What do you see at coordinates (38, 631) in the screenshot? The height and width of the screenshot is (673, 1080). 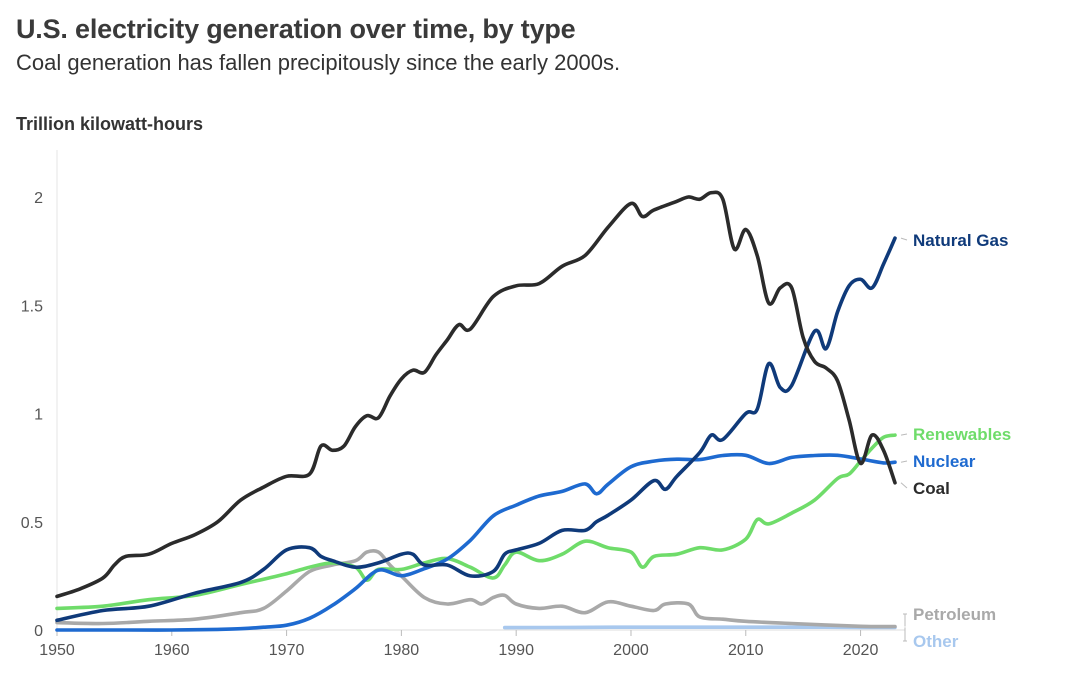 I see `y-tick-label: 0` at bounding box center [38, 631].